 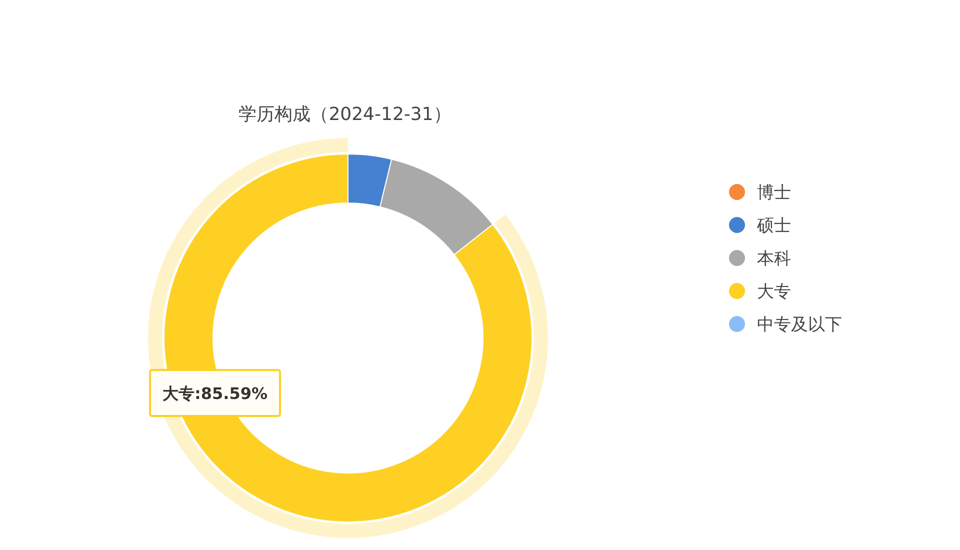 I want to click on legend-label: 博士, so click(x=774, y=193).